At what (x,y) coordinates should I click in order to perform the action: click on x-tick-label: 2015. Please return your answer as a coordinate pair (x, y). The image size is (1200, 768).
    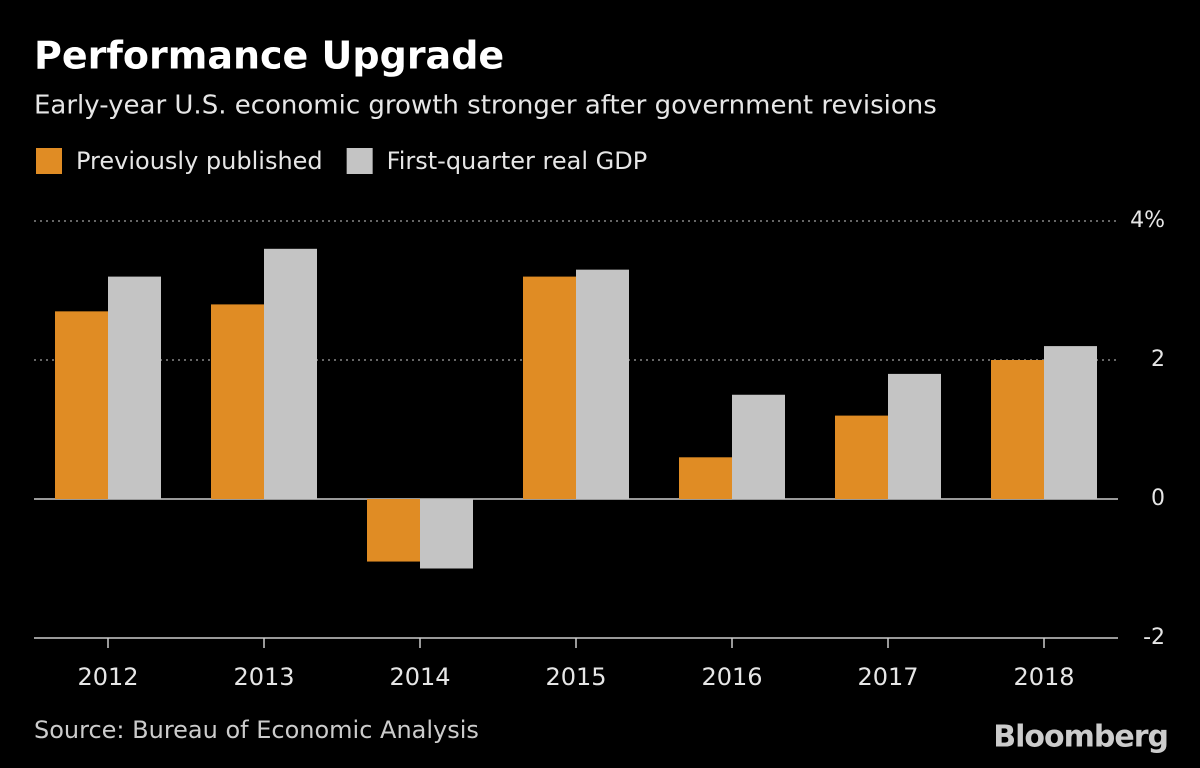
    Looking at the image, I should click on (575, 677).